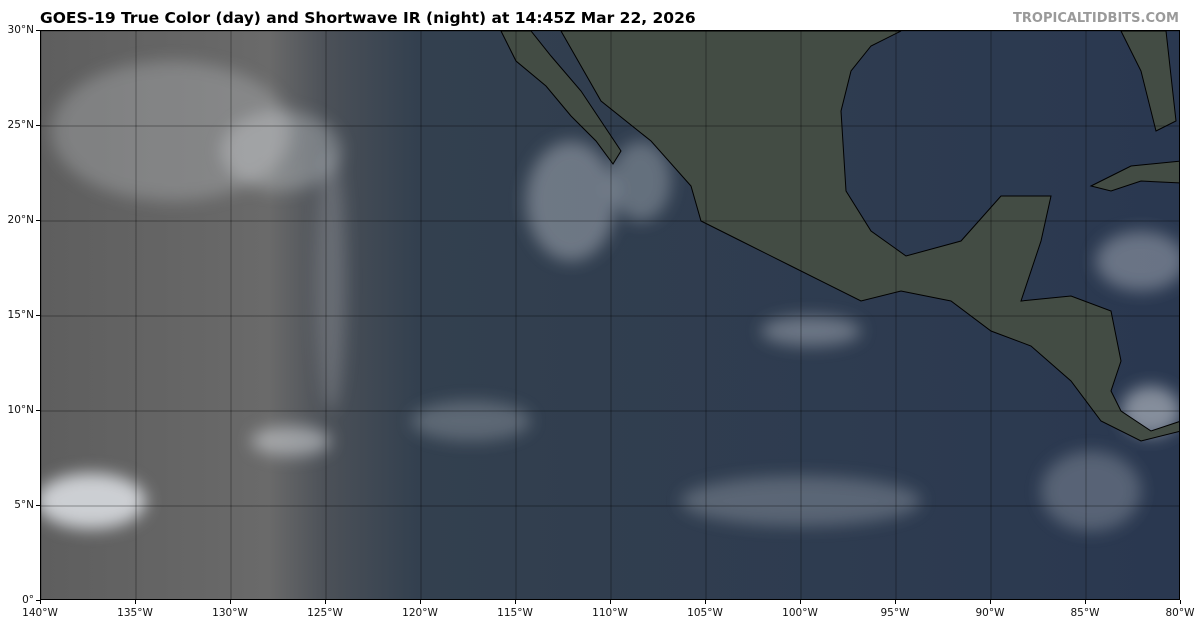 This screenshot has width=1200, height=623. Describe the element at coordinates (20, 125) in the screenshot. I see `y-tick-label: 25°N` at that location.